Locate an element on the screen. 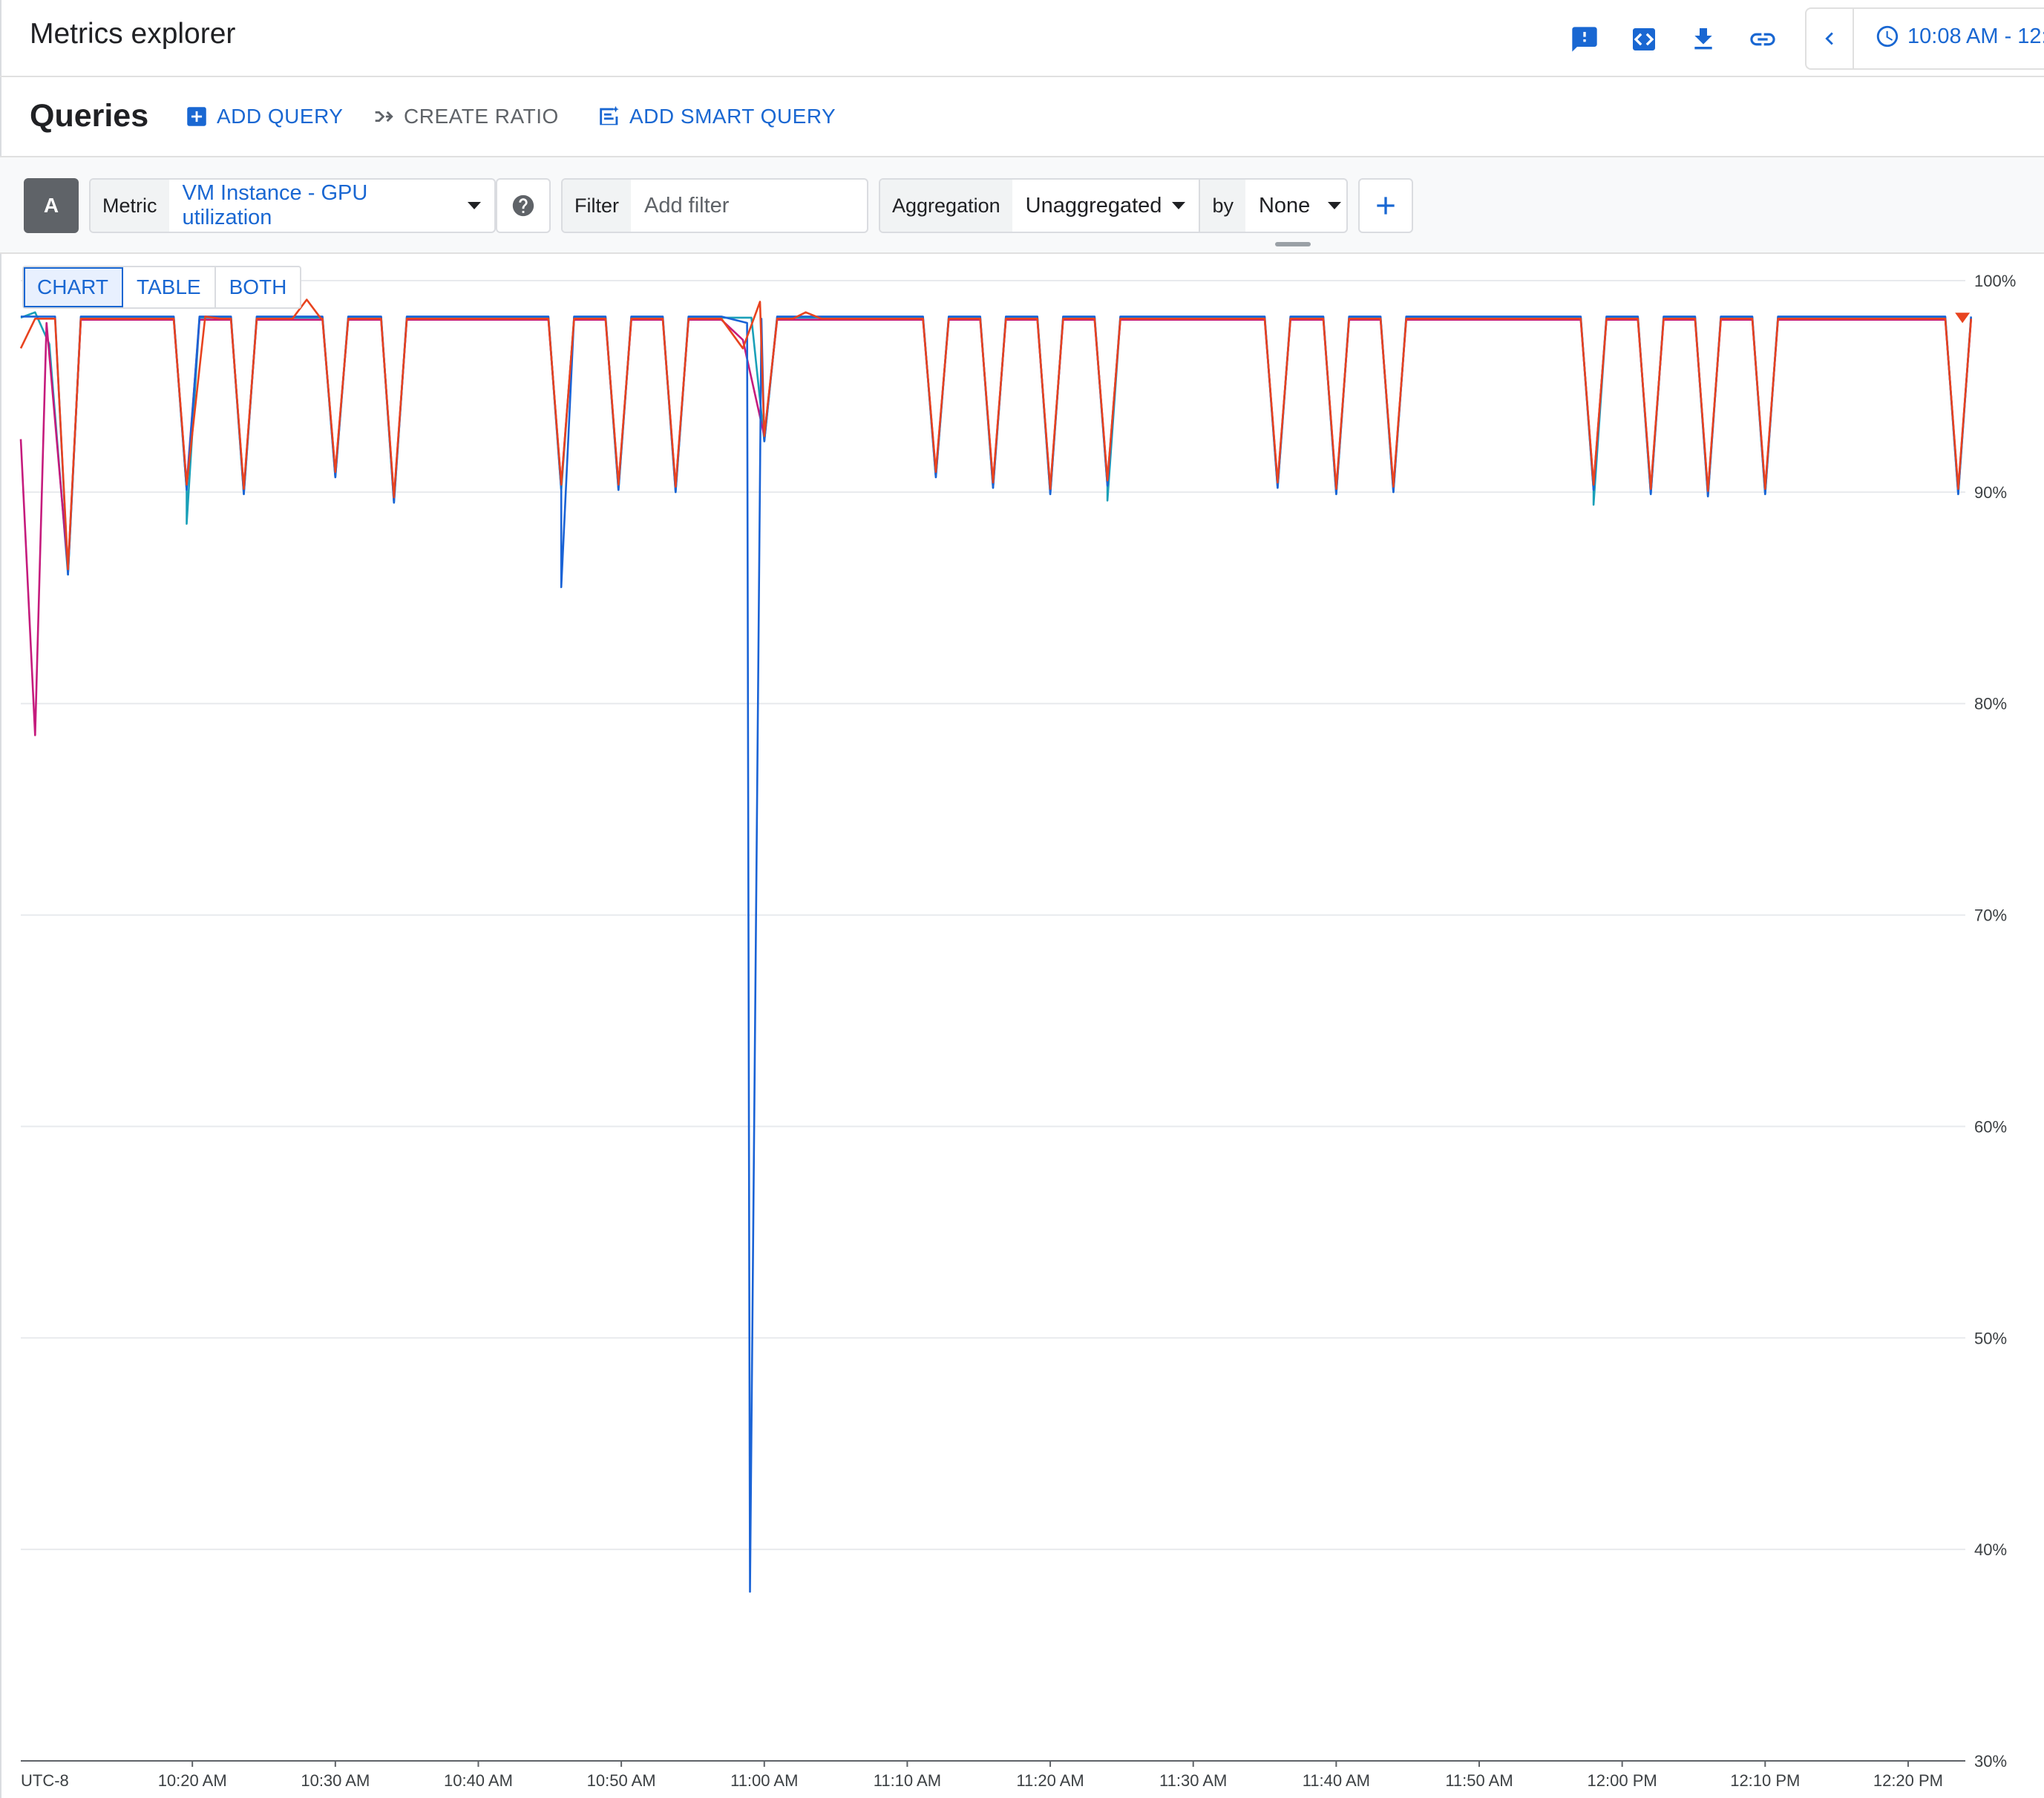 This screenshot has height=1798, width=2044. aggregation-label: Aggregation is located at coordinates (946, 206).